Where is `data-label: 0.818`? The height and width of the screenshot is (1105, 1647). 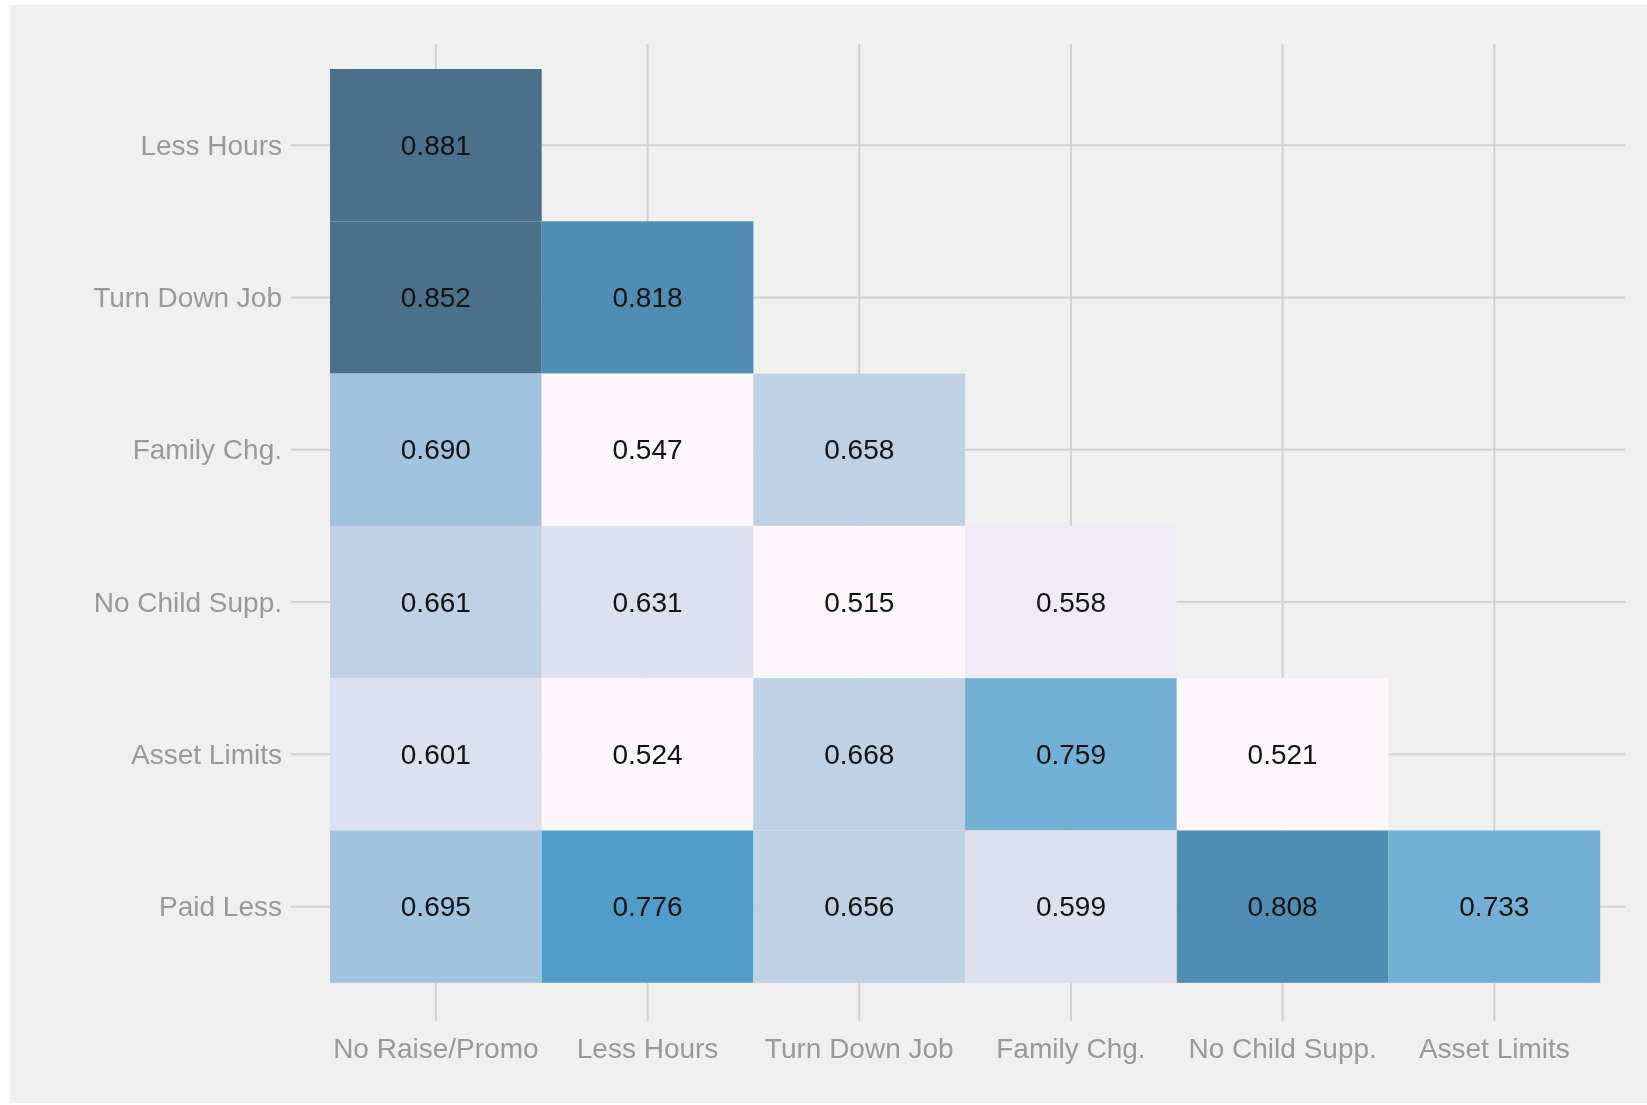 data-label: 0.818 is located at coordinates (647, 297).